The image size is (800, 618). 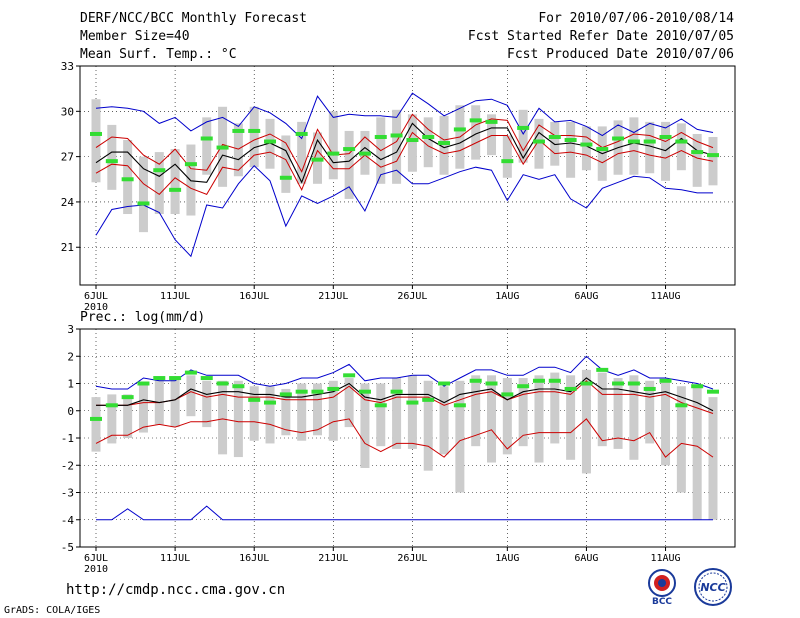 I want to click on x-tick-label: 16JUL, so click(x=254, y=296).